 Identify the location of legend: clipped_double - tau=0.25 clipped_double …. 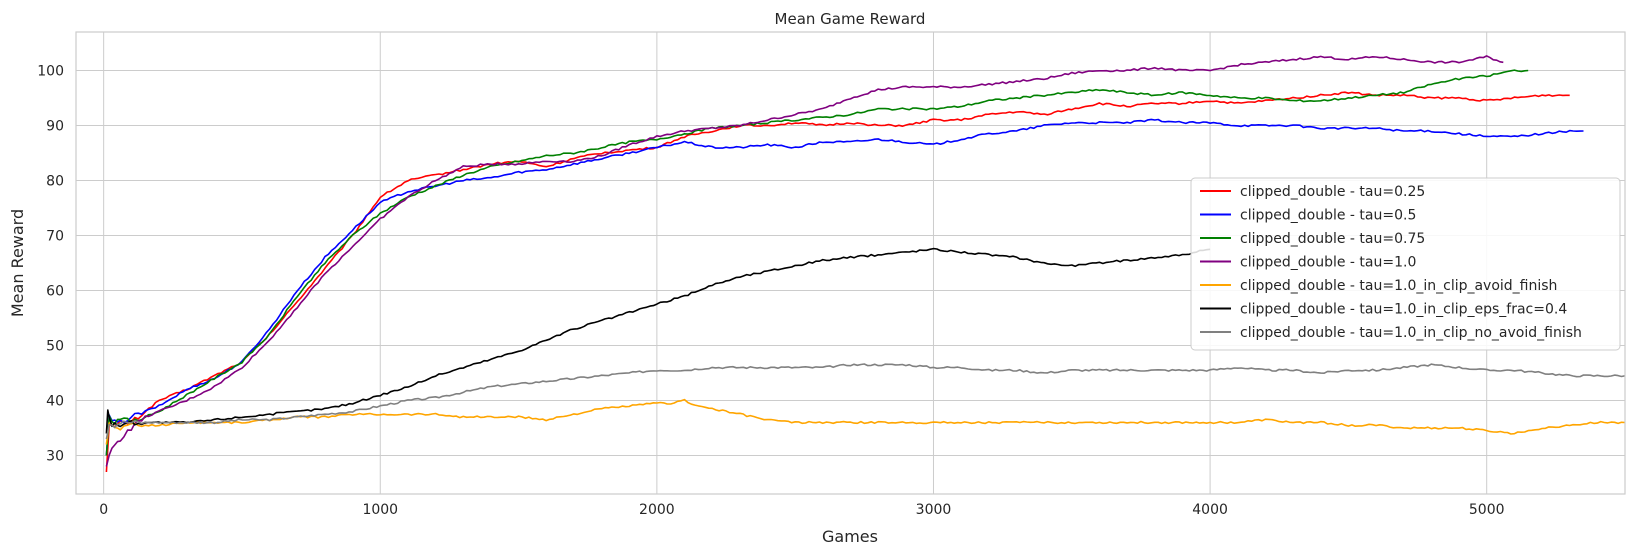
(1405, 264).